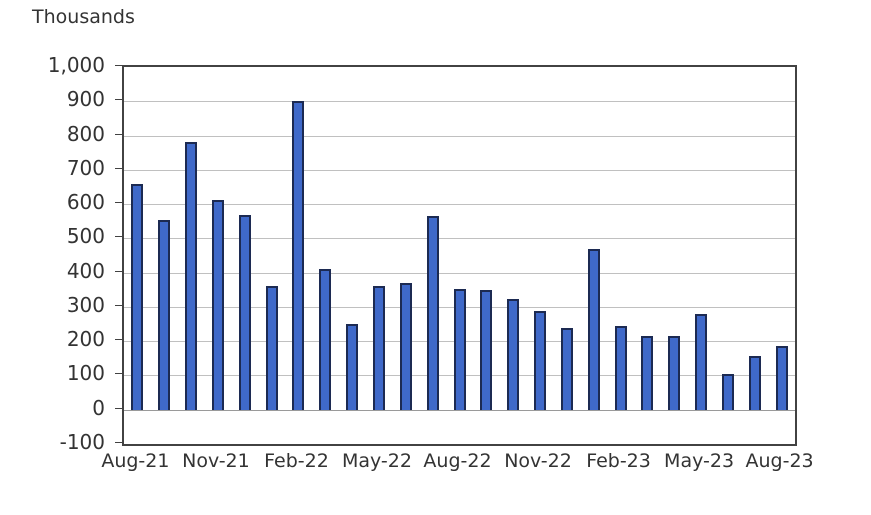 This screenshot has height=515, width=871. What do you see at coordinates (216, 461) in the screenshot?
I see `x-tick-label: Nov-21` at bounding box center [216, 461].